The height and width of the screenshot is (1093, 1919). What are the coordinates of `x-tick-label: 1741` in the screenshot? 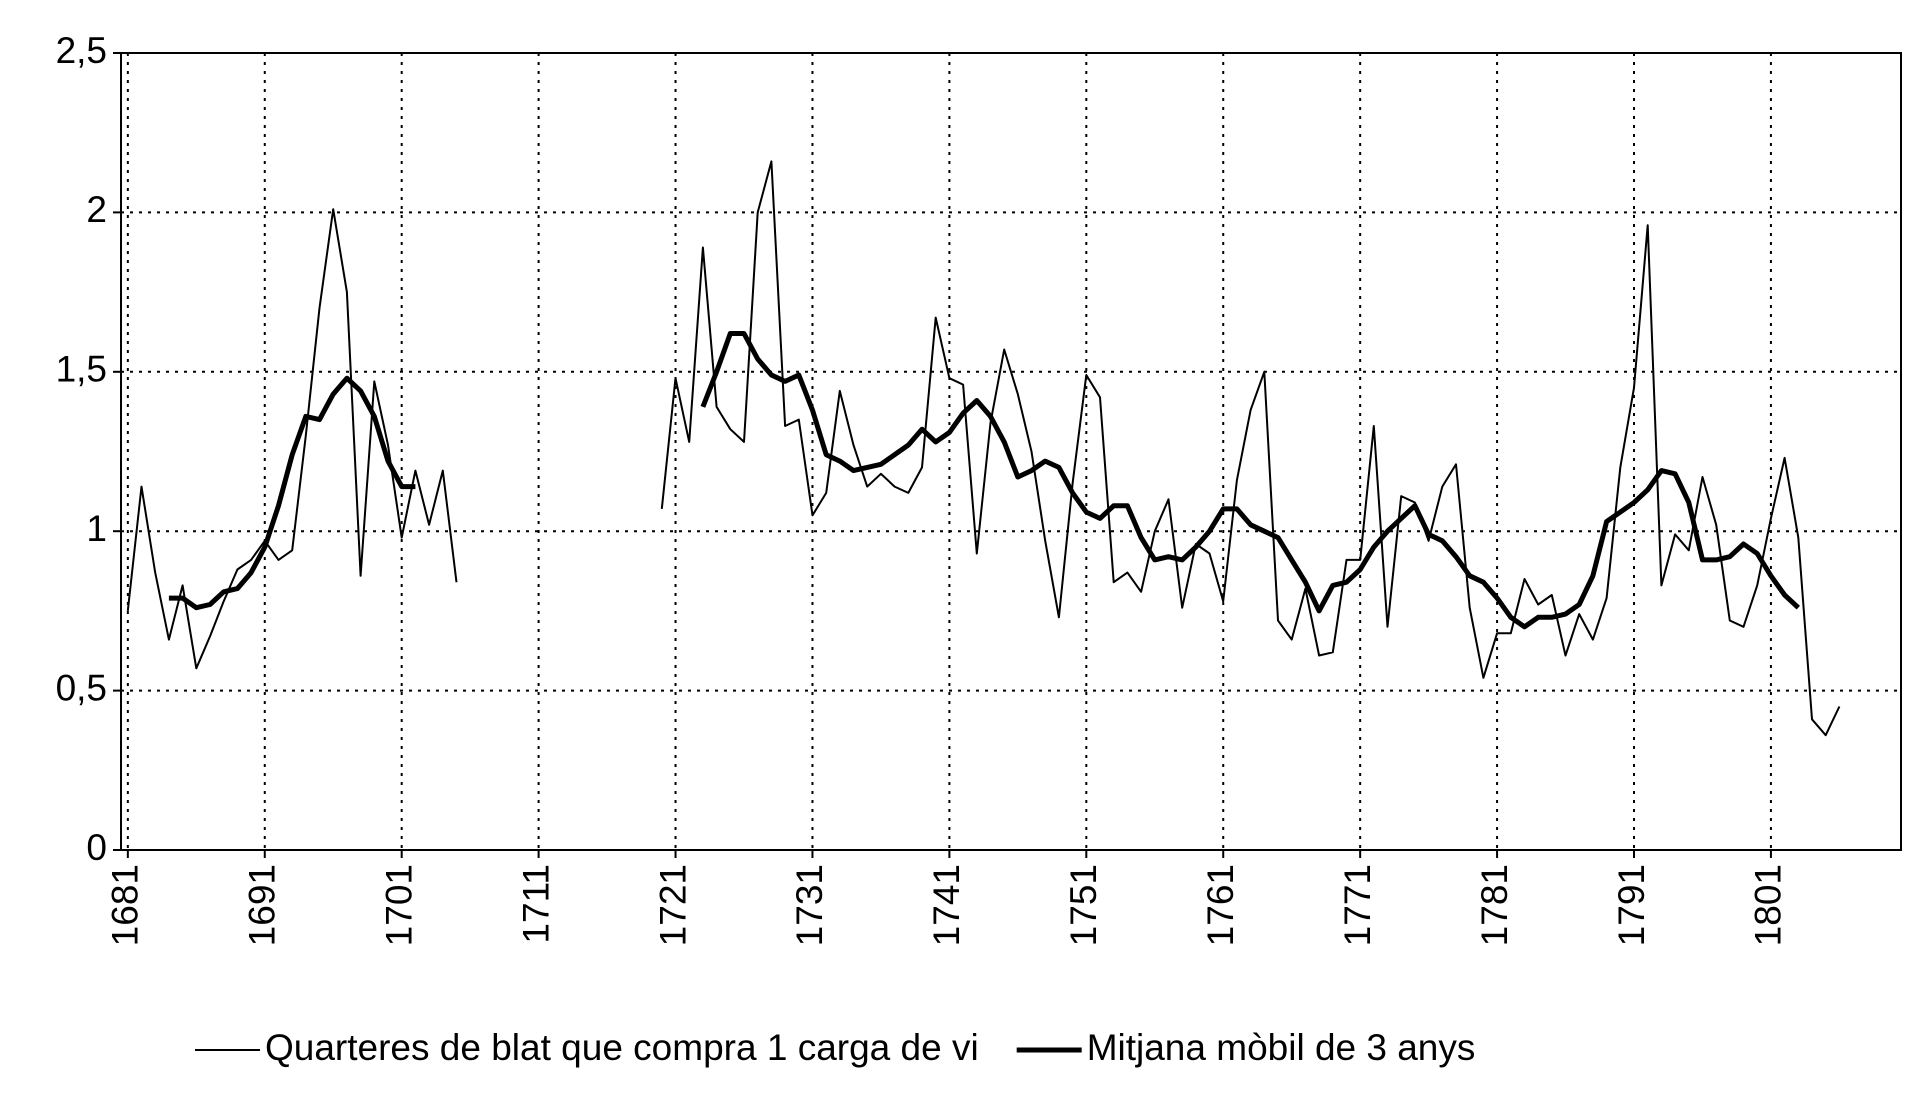 It's located at (946, 905).